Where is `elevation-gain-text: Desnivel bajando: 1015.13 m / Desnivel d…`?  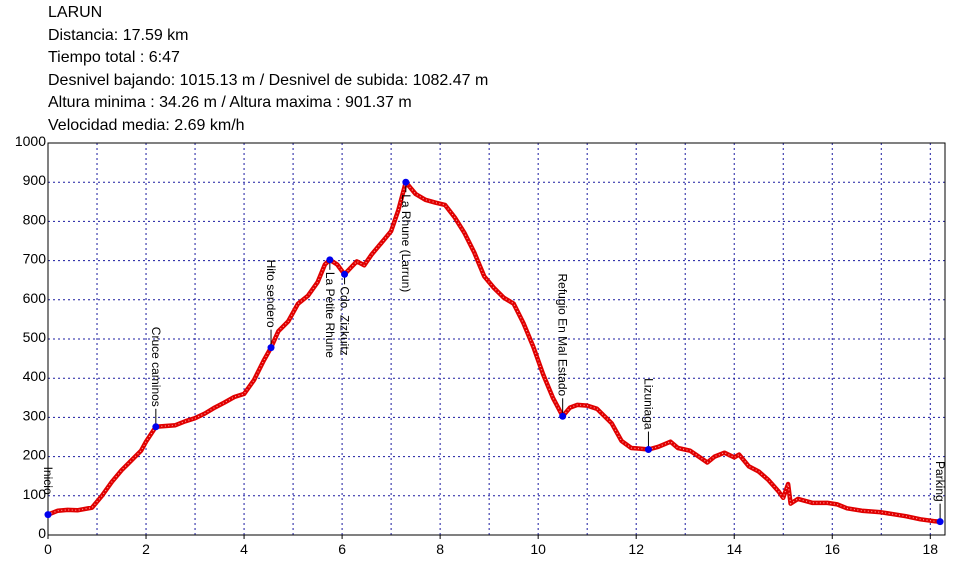 elevation-gain-text: Desnivel bajando: 1015.13 m / Desnivel d… is located at coordinates (268, 80).